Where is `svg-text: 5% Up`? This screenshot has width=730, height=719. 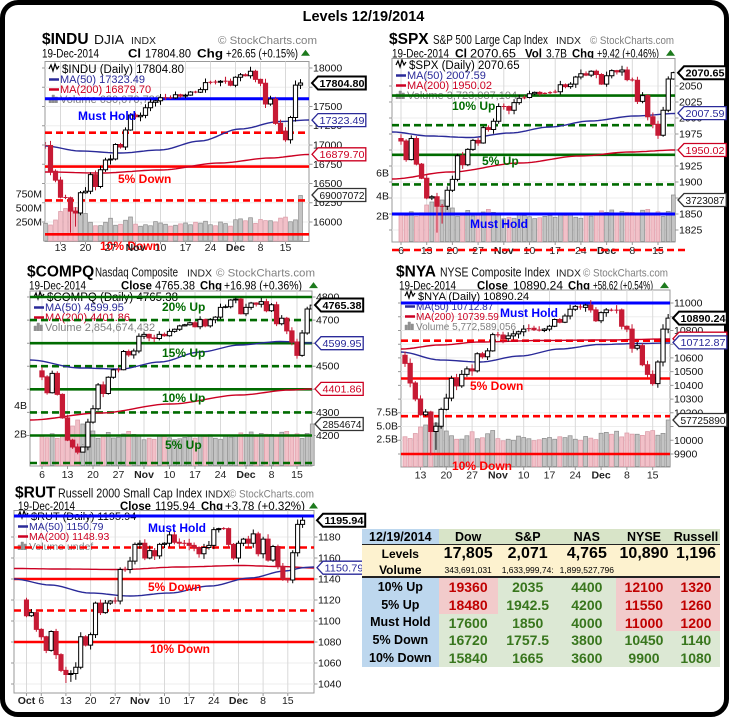 svg-text: 5% Up is located at coordinates (500, 161).